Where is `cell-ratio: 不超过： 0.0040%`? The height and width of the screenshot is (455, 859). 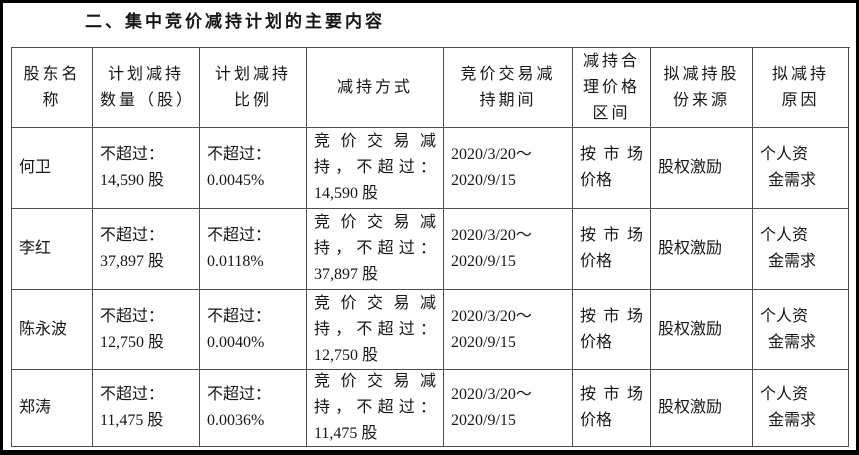 cell-ratio: 不超过： 0.0040% is located at coordinates (253, 330).